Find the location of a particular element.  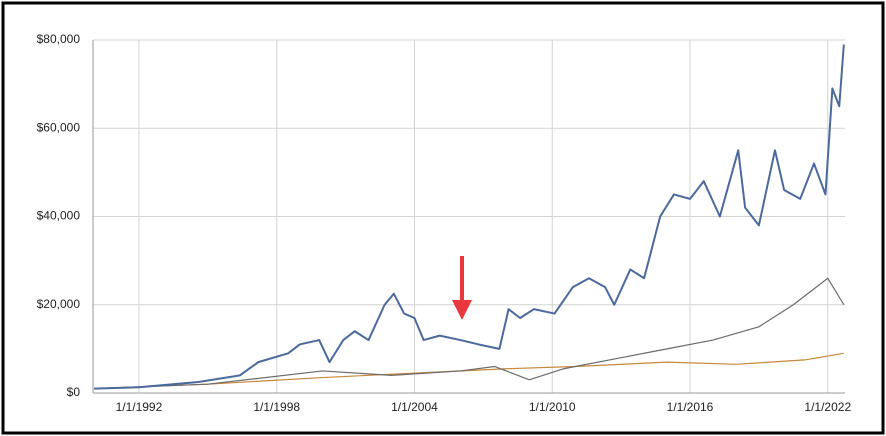

y-tick-label: $0 is located at coordinates (74, 392).